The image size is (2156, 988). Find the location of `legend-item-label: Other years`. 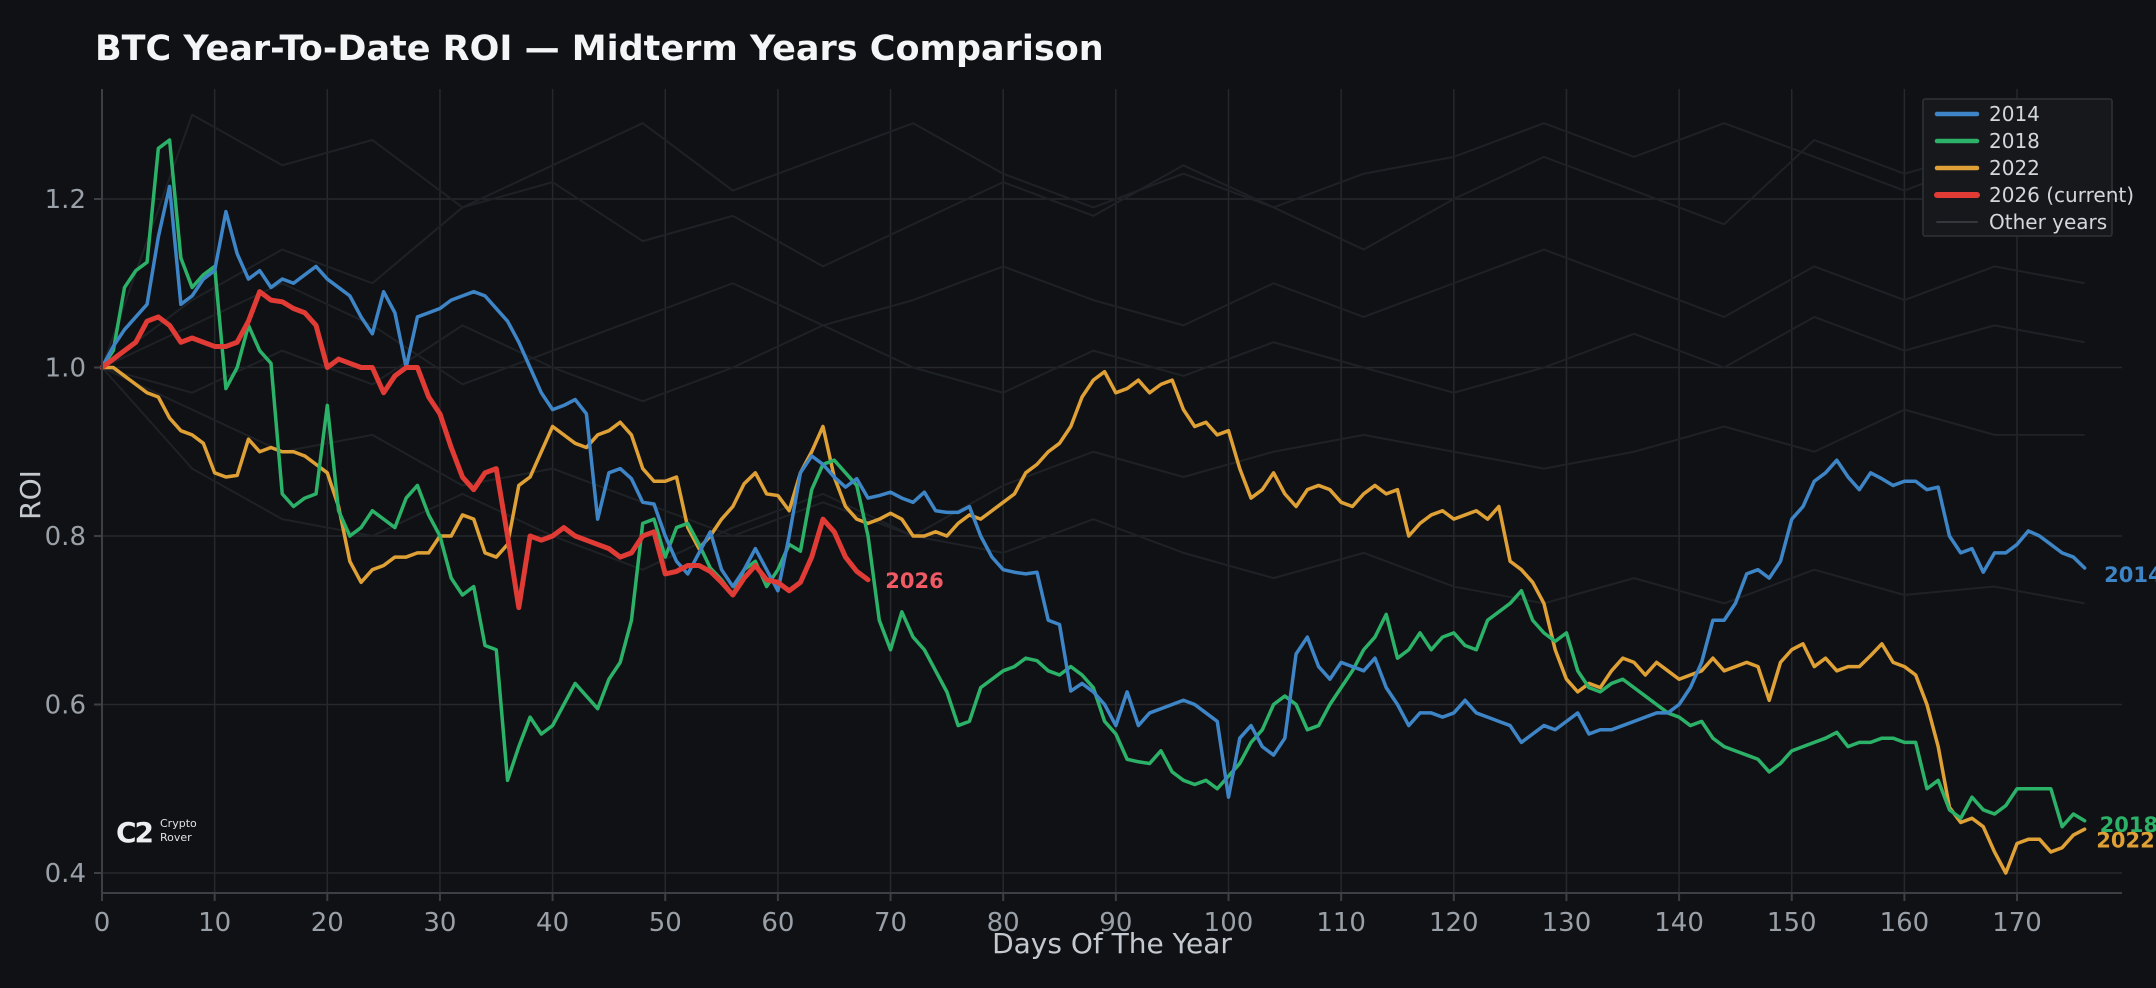

legend-item-label: Other years is located at coordinates (2048, 222).